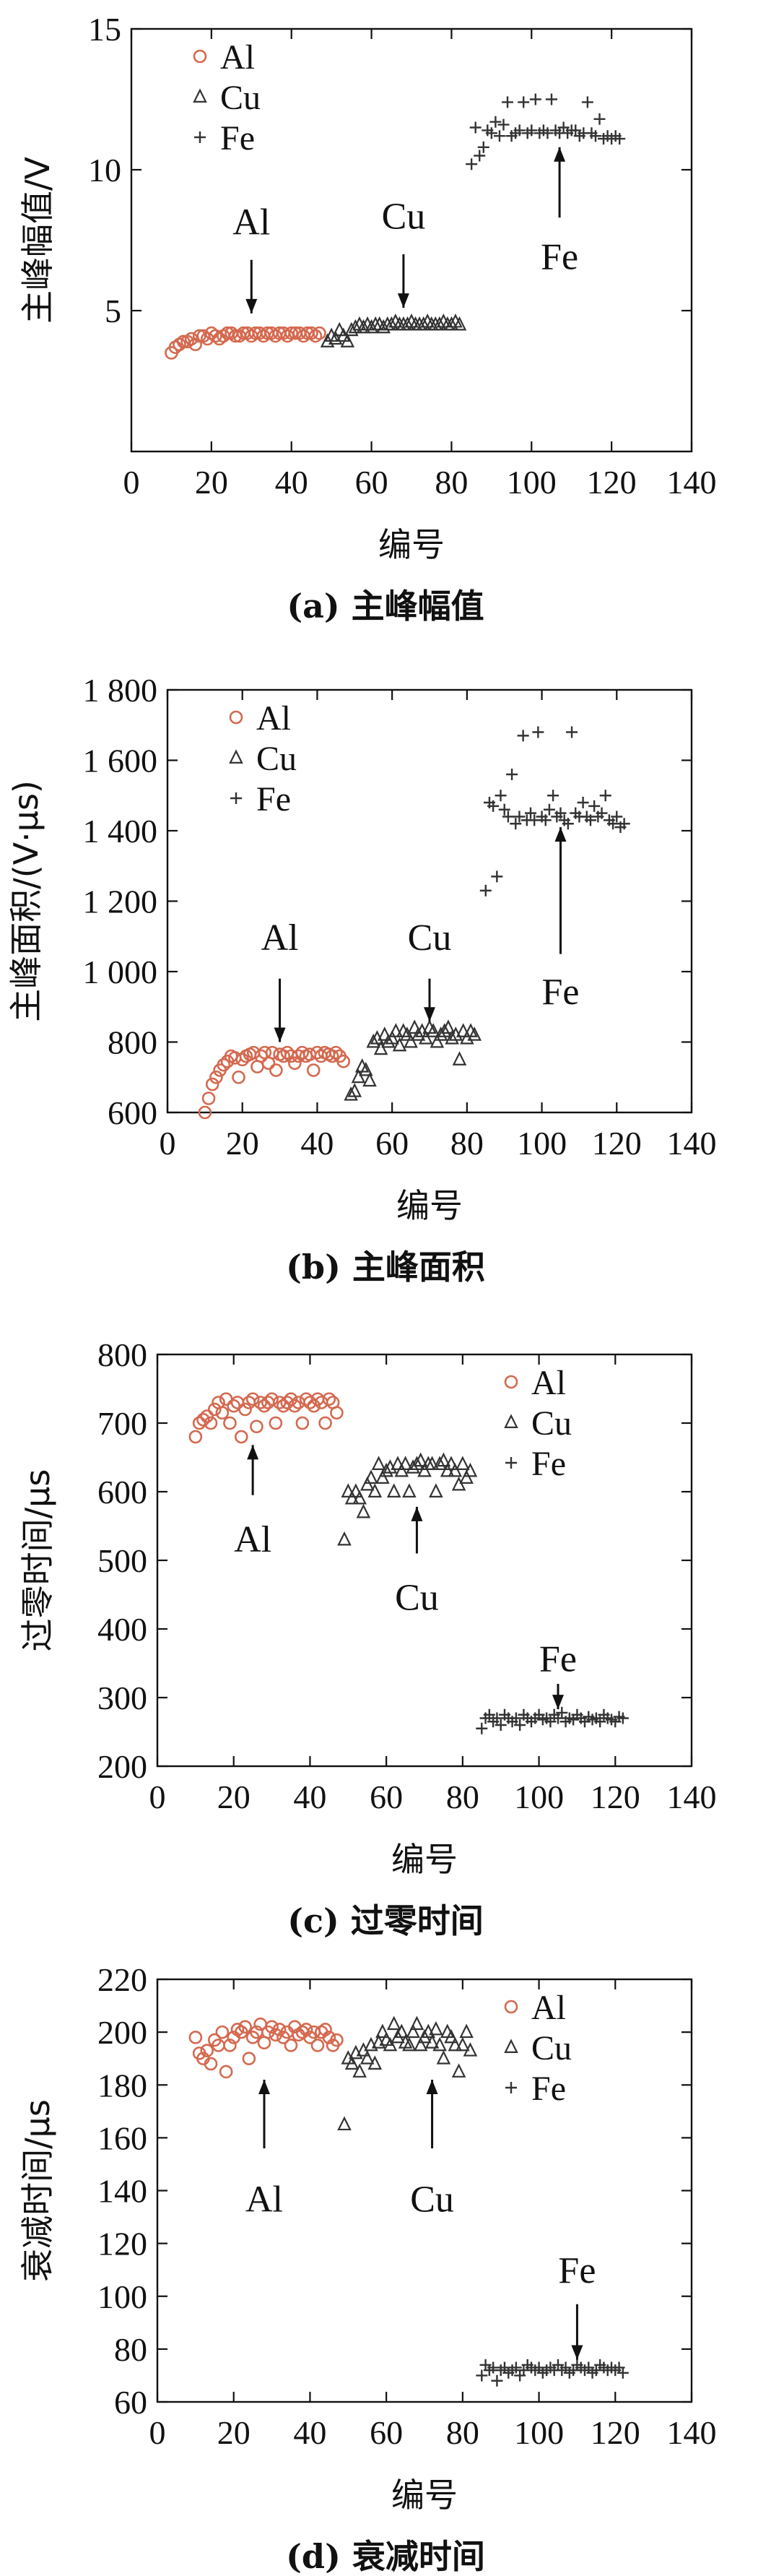 This screenshot has height=2576, width=771. Describe the element at coordinates (237, 58) in the screenshot. I see `legend-label-al: Al` at that location.